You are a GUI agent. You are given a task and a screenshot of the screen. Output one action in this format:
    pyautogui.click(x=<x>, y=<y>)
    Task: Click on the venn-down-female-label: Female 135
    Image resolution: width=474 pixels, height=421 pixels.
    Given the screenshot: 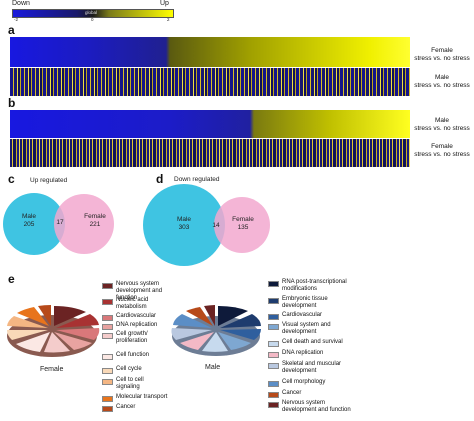 What is the action you would take?
    pyautogui.click(x=243, y=223)
    